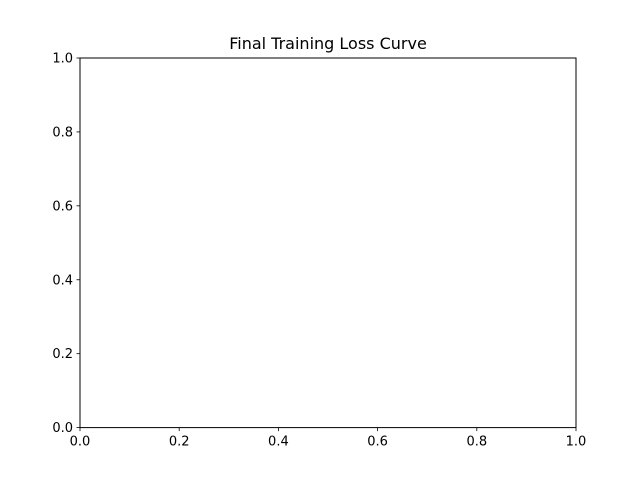  What do you see at coordinates (80, 442) in the screenshot?
I see `x-tick-label: 0.0` at bounding box center [80, 442].